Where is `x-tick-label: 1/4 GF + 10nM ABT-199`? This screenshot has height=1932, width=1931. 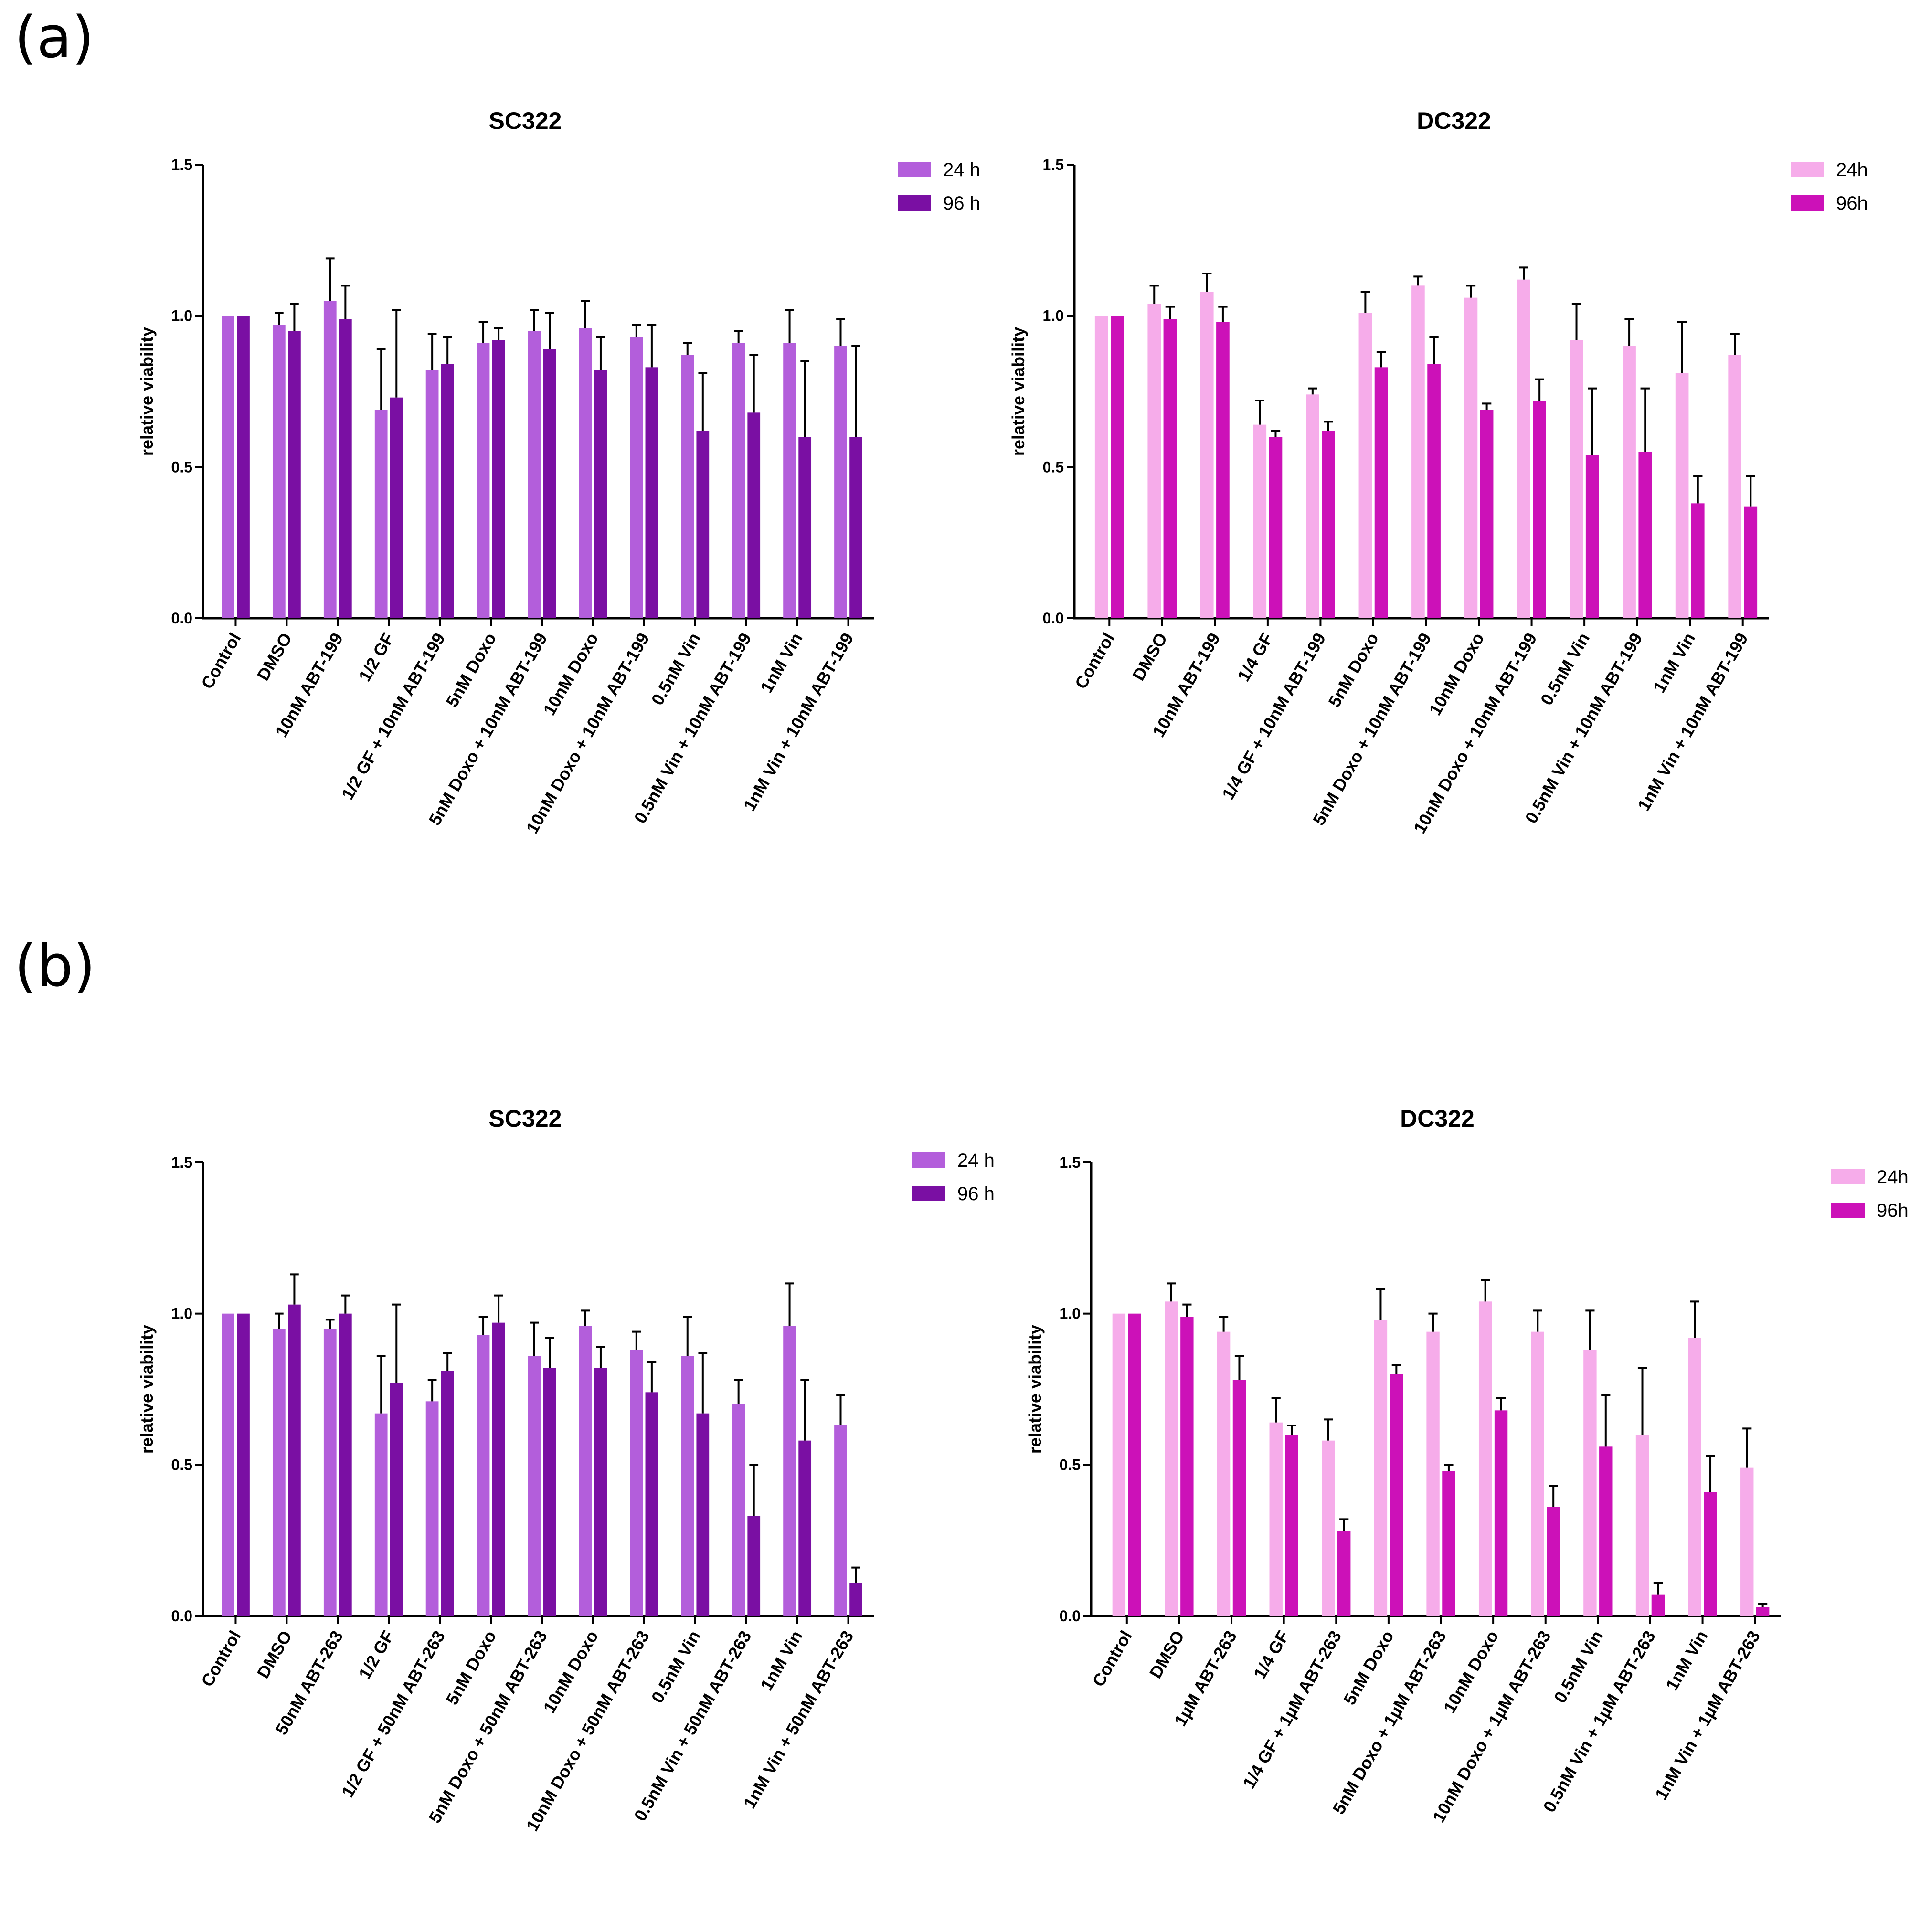
x-tick-label: 1/4 GF + 10nM ABT-199 is located at coordinates (1273, 716).